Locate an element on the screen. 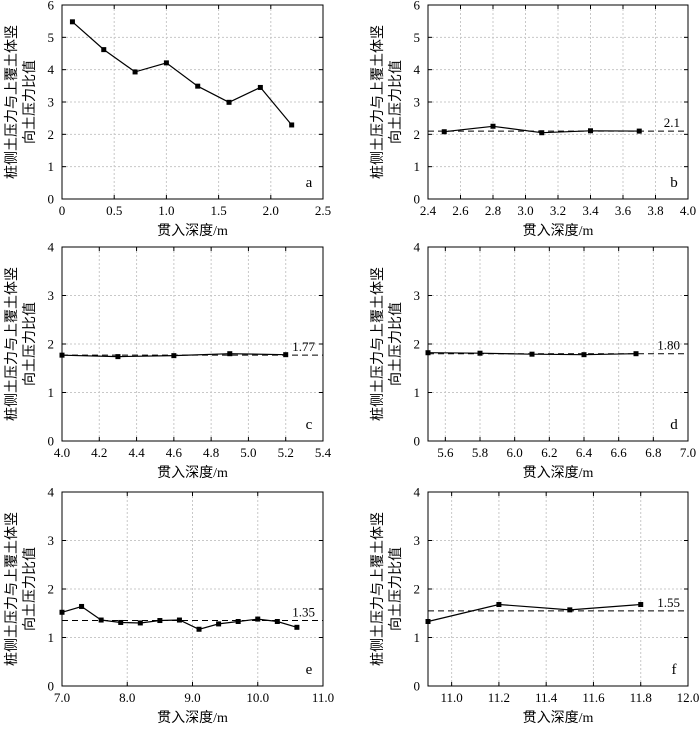  x-tick-label: 6.4 is located at coordinates (584, 452).